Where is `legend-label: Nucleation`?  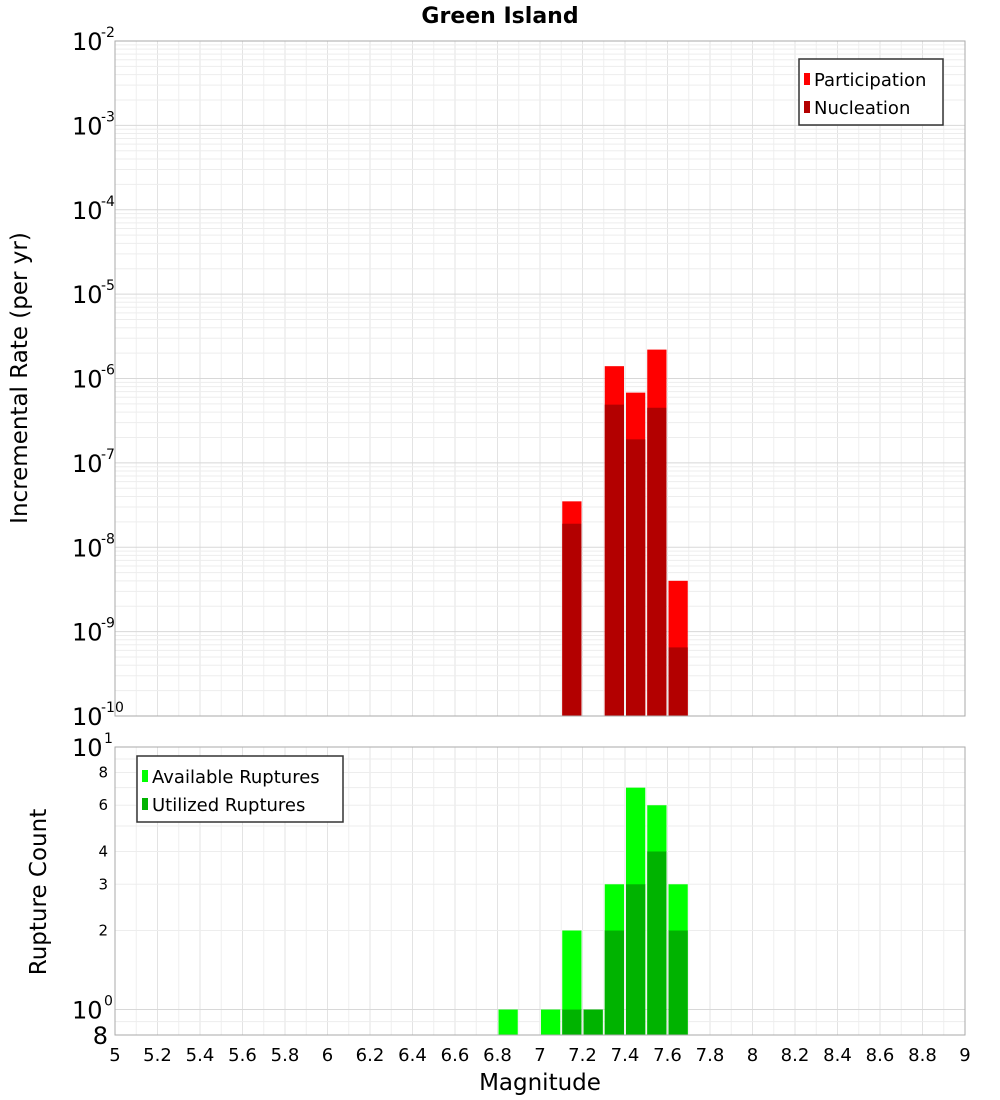 legend-label: Nucleation is located at coordinates (862, 108).